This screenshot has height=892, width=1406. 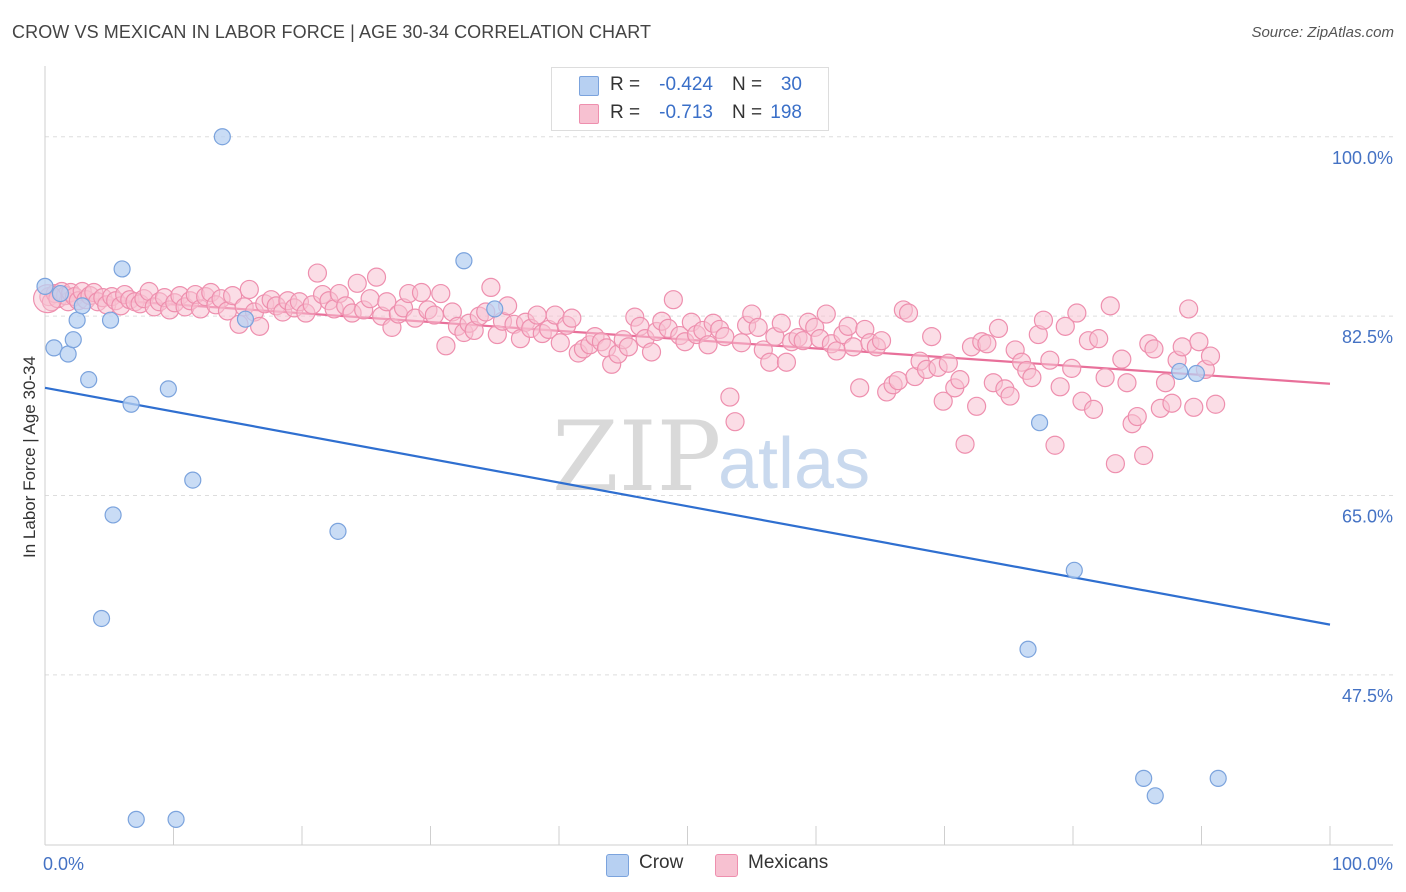 What do you see at coordinates (747, 84) in the screenshot?
I see `crow-n-label: N =` at bounding box center [747, 84].